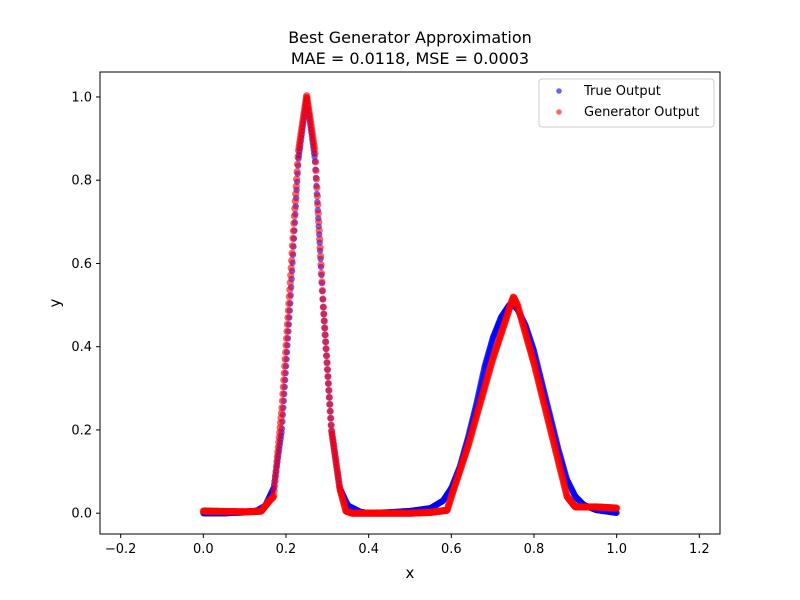  I want to click on chart-title: Best Generator Approximation, so click(410, 37).